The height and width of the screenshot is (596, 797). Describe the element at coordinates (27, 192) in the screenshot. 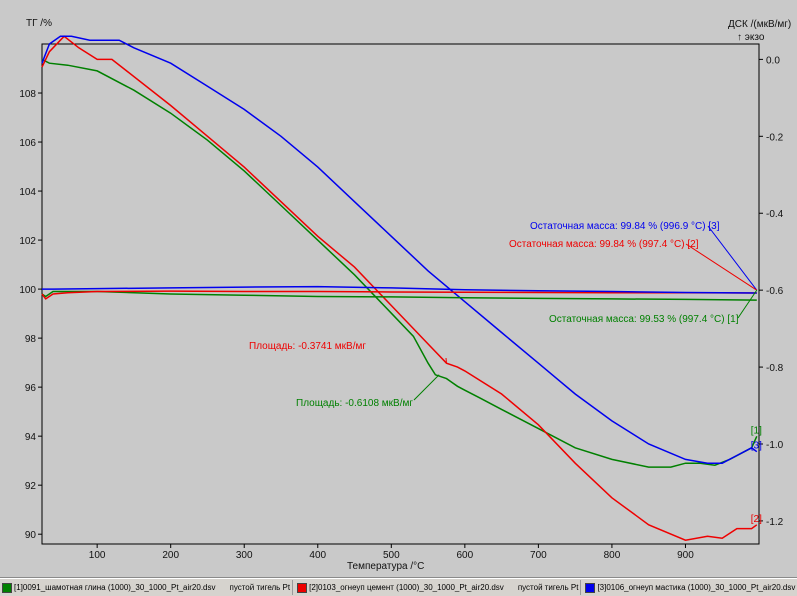

I see `y-left-tick-label: 104` at that location.